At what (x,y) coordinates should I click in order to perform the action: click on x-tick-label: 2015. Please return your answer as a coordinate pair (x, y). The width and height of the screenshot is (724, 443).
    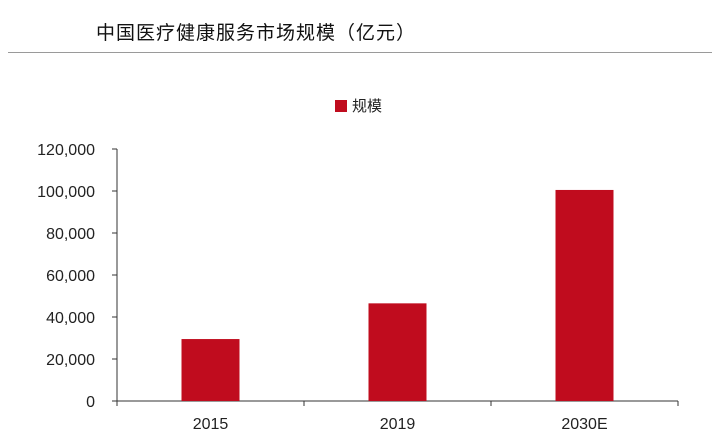
    Looking at the image, I should click on (211, 424).